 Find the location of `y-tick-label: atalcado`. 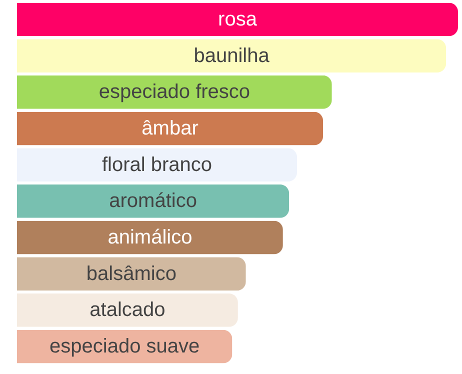

y-tick-label: atalcado is located at coordinates (128, 310).